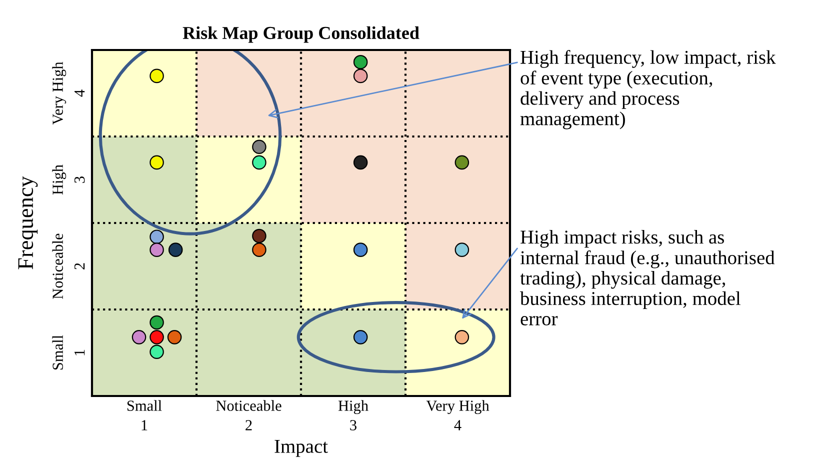  Describe the element at coordinates (301, 448) in the screenshot. I see `x-axis-title: Impact` at that location.